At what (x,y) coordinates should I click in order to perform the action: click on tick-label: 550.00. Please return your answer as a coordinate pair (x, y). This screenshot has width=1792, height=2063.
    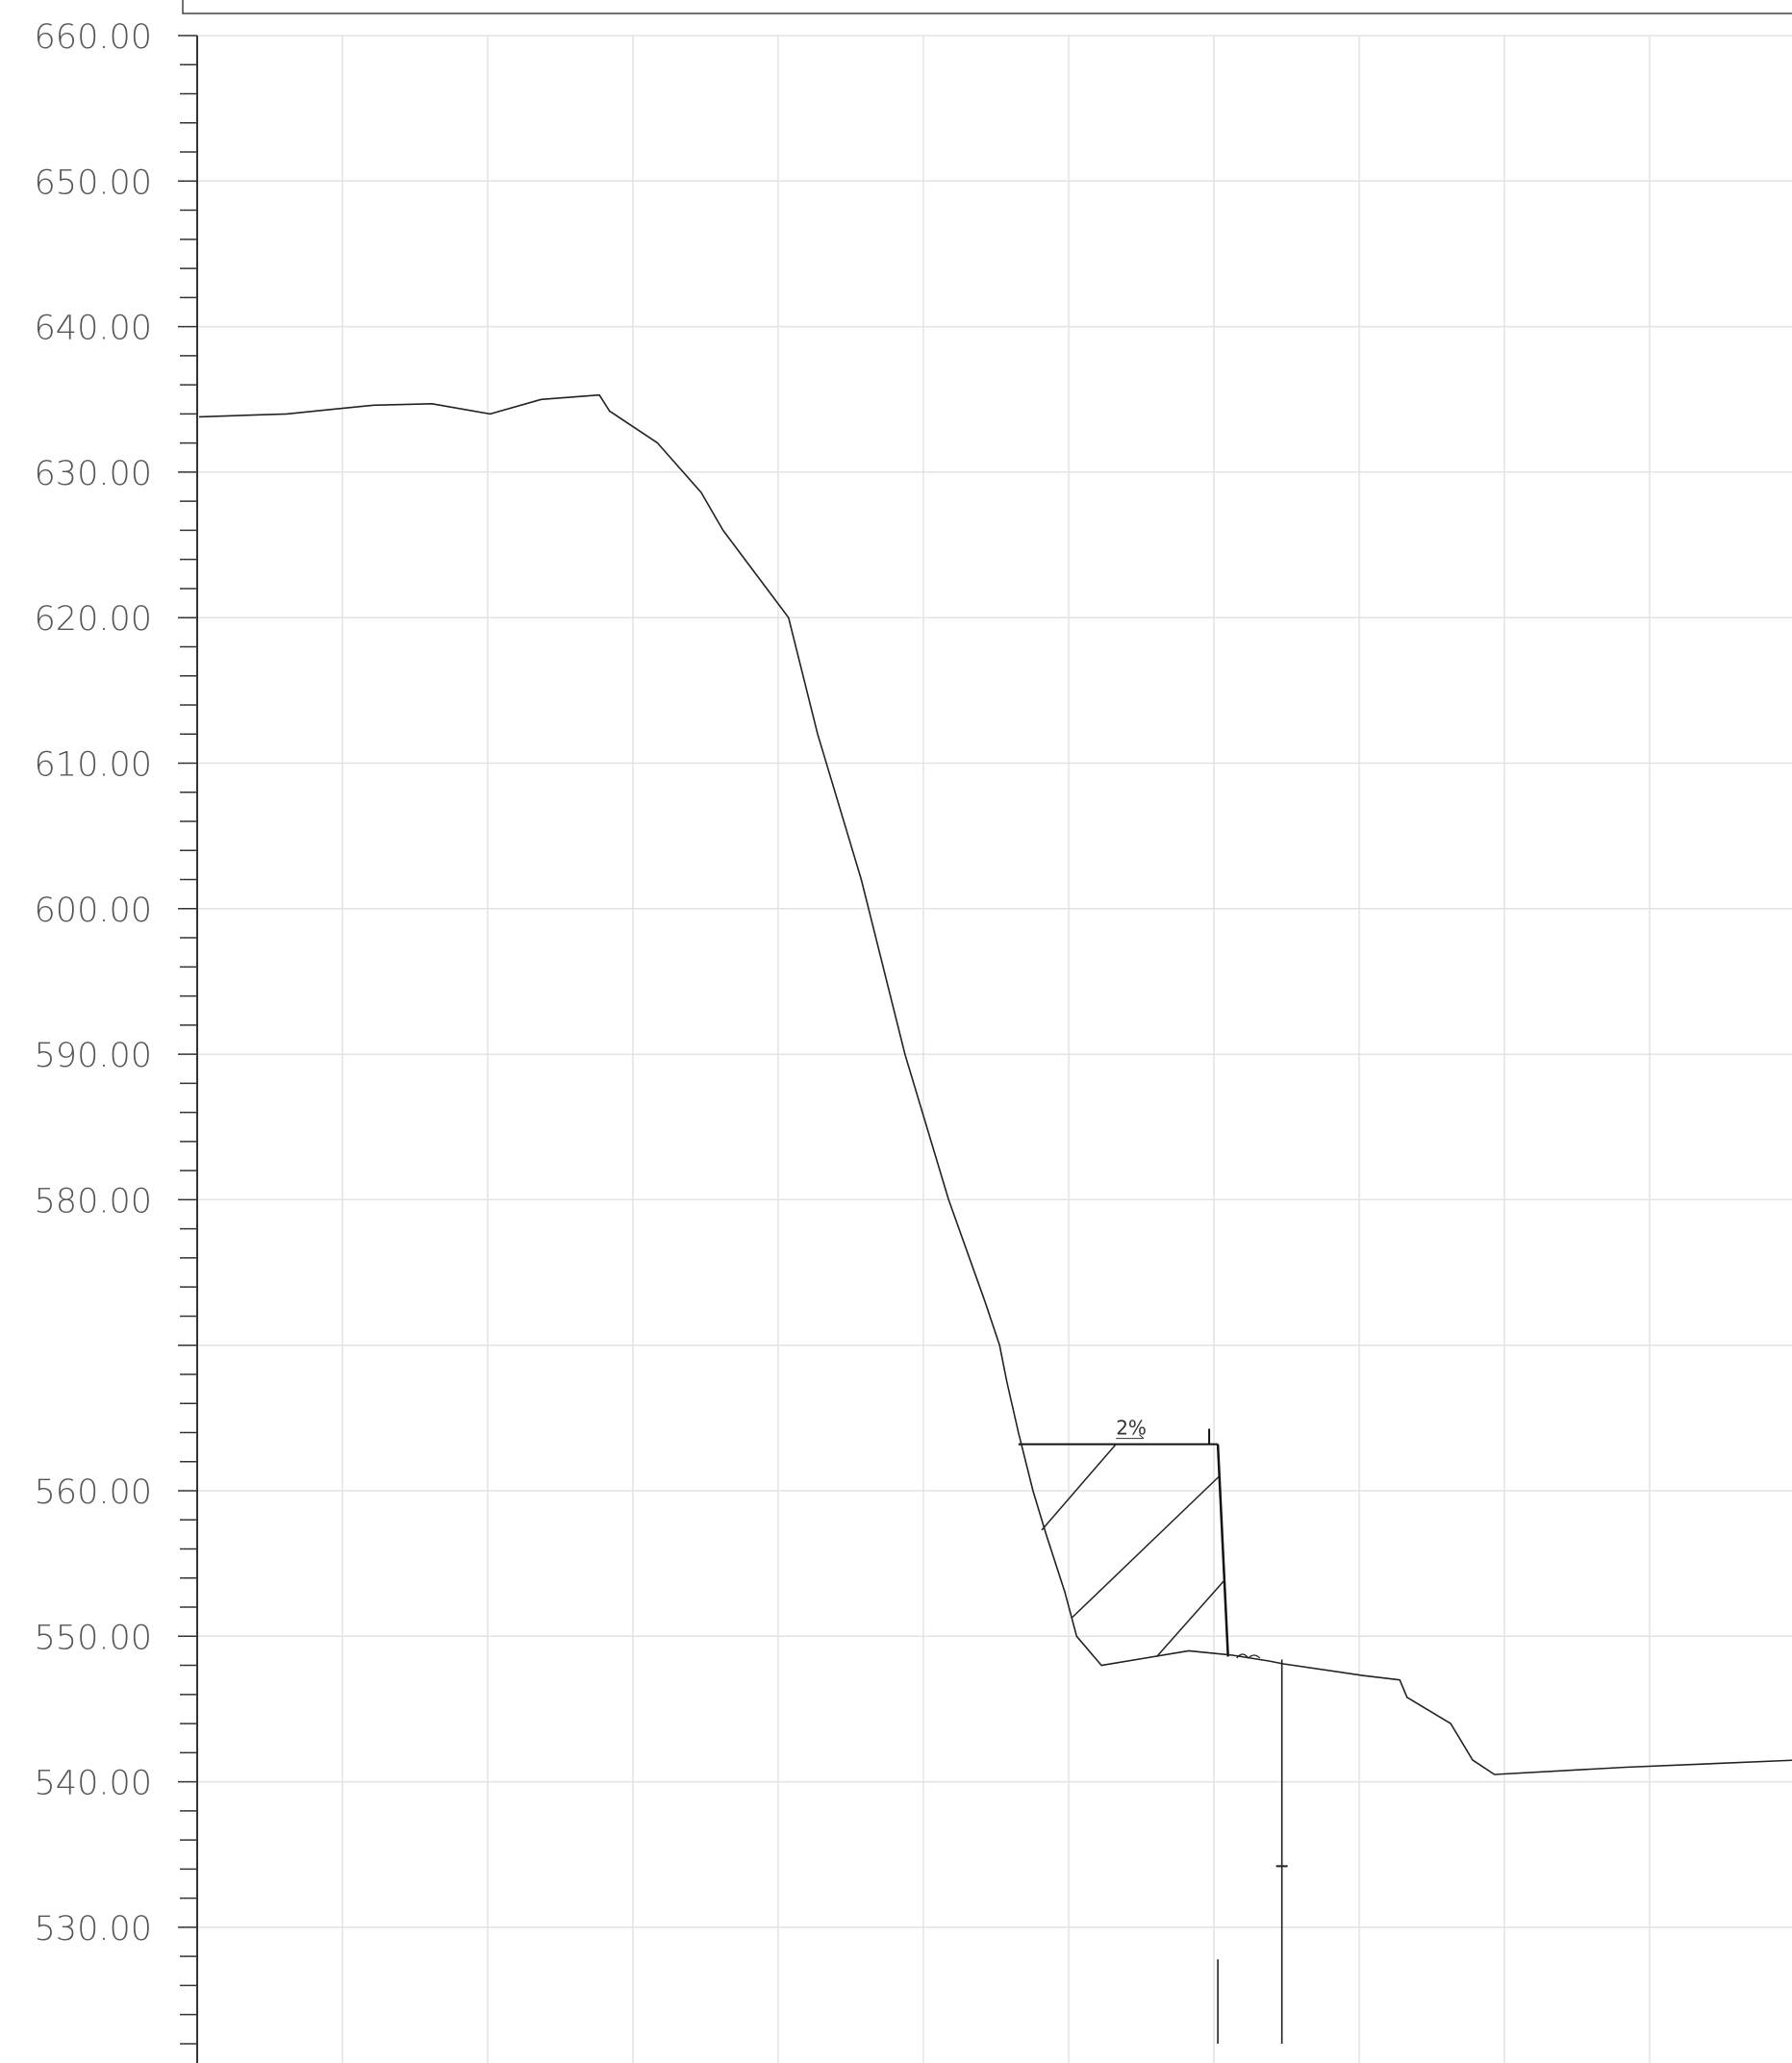
    Looking at the image, I should click on (94, 1638).